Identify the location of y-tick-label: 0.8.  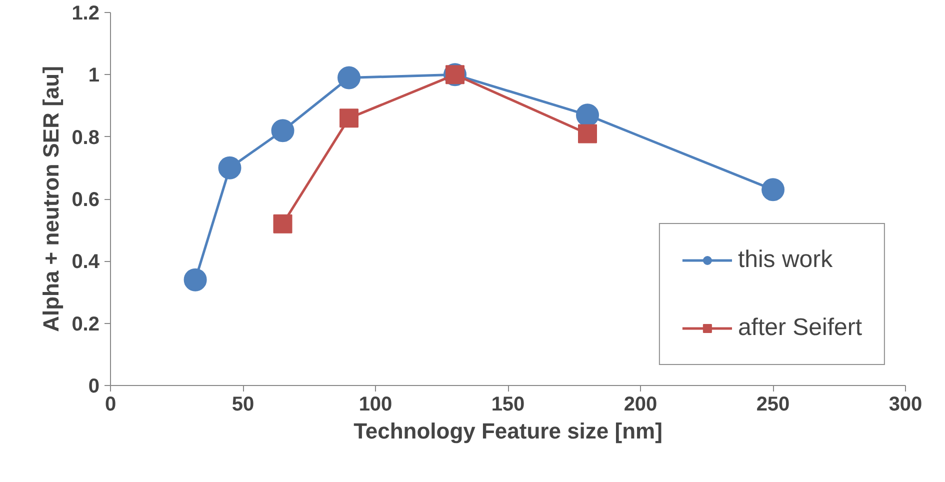
(86, 137).